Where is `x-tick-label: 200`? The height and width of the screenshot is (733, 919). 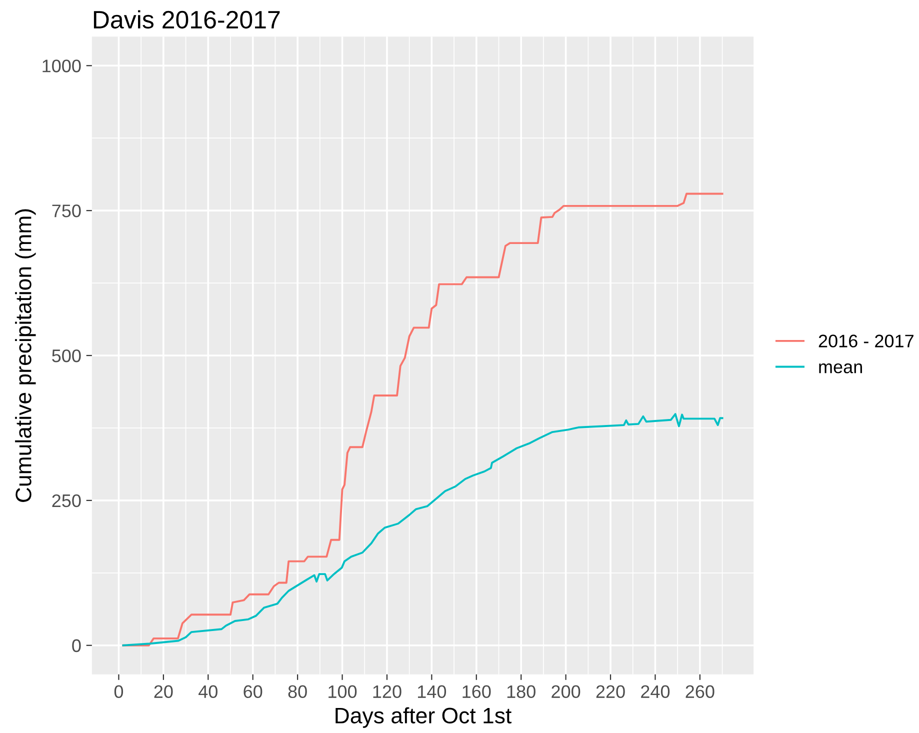 x-tick-label: 200 is located at coordinates (566, 691).